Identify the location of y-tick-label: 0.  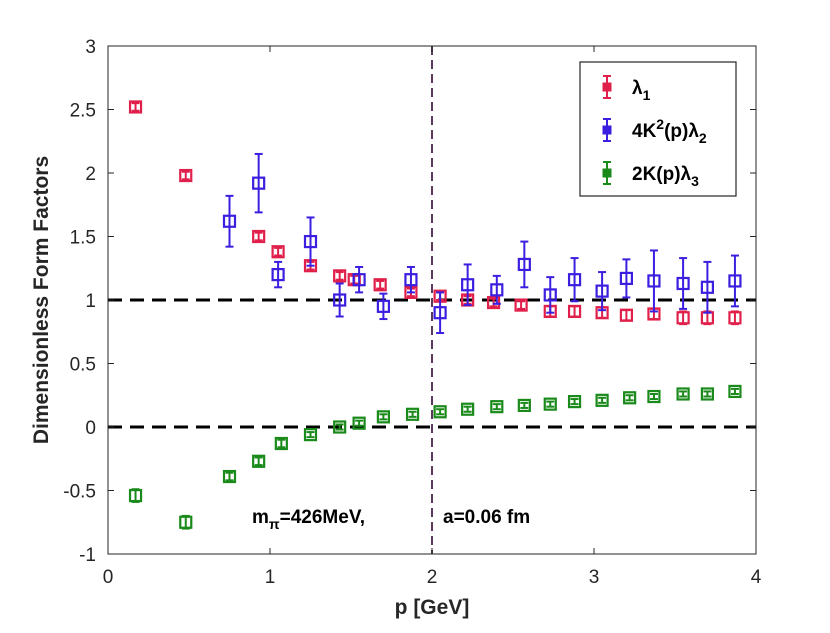
(90, 428).